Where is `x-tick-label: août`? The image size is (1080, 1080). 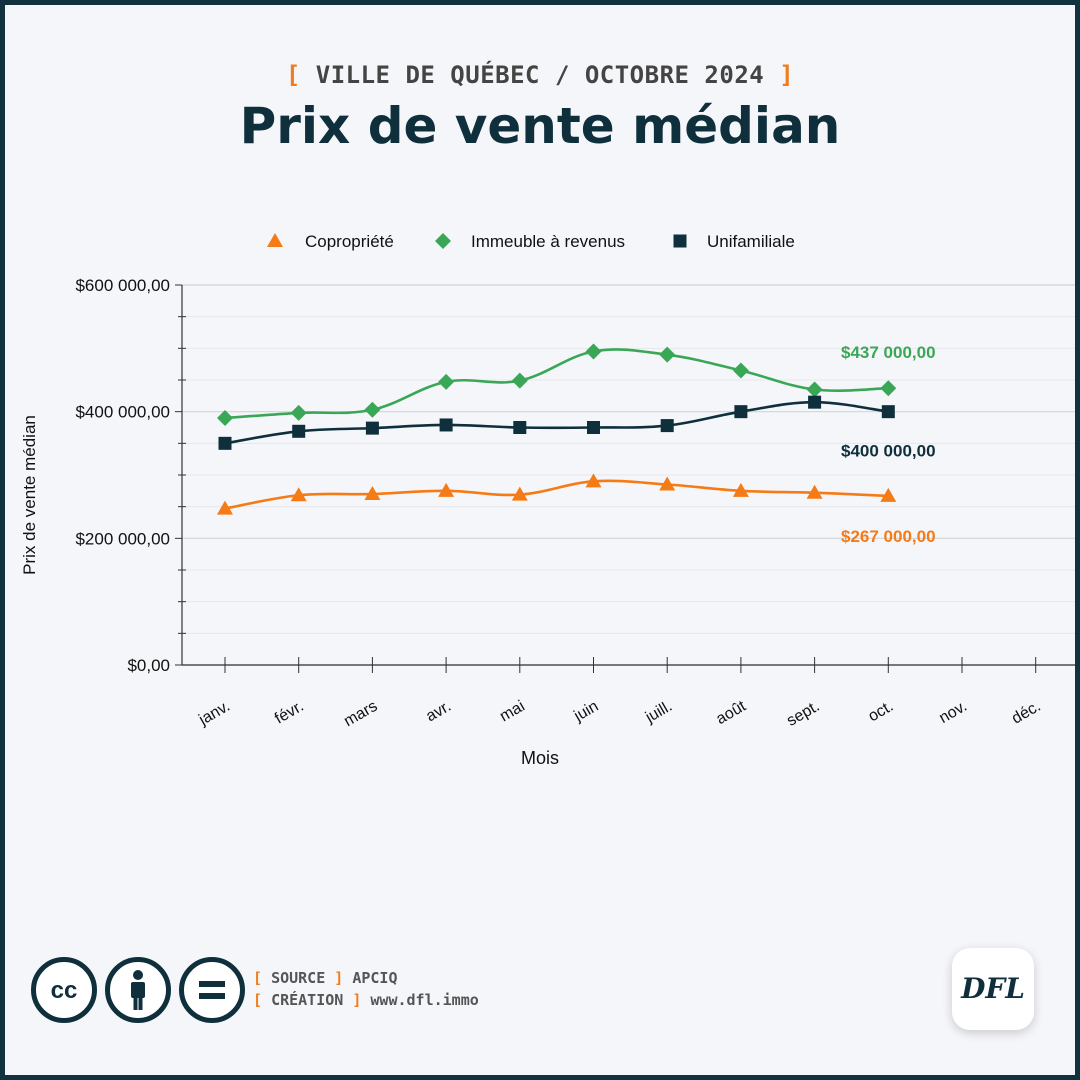
x-tick-label: août is located at coordinates (731, 712).